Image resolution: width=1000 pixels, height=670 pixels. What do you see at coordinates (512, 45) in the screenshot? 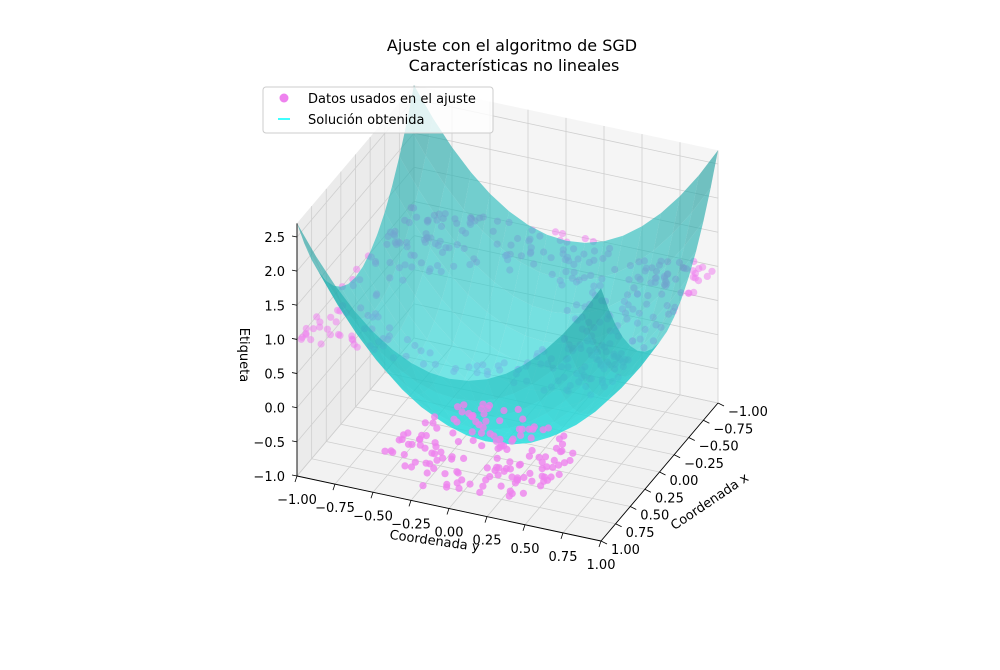
I see `chart-title: Ajuste con el algoritmo de SGD` at bounding box center [512, 45].